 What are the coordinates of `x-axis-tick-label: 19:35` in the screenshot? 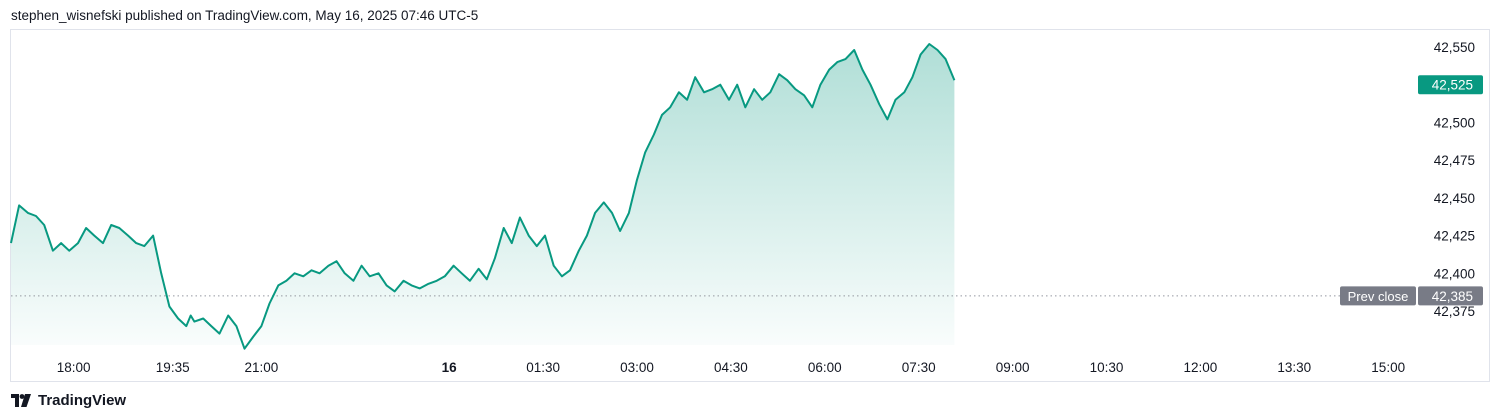 It's located at (173, 367).